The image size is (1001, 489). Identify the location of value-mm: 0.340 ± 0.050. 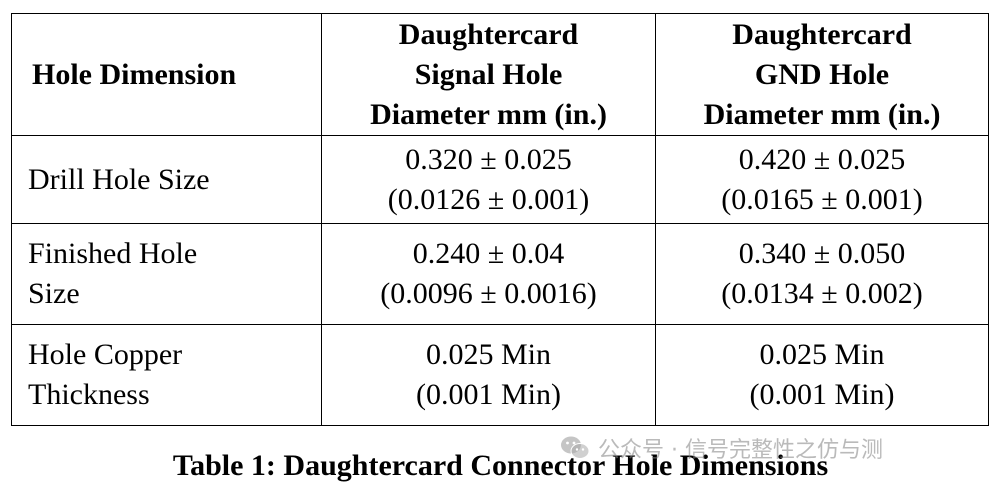
(822, 253).